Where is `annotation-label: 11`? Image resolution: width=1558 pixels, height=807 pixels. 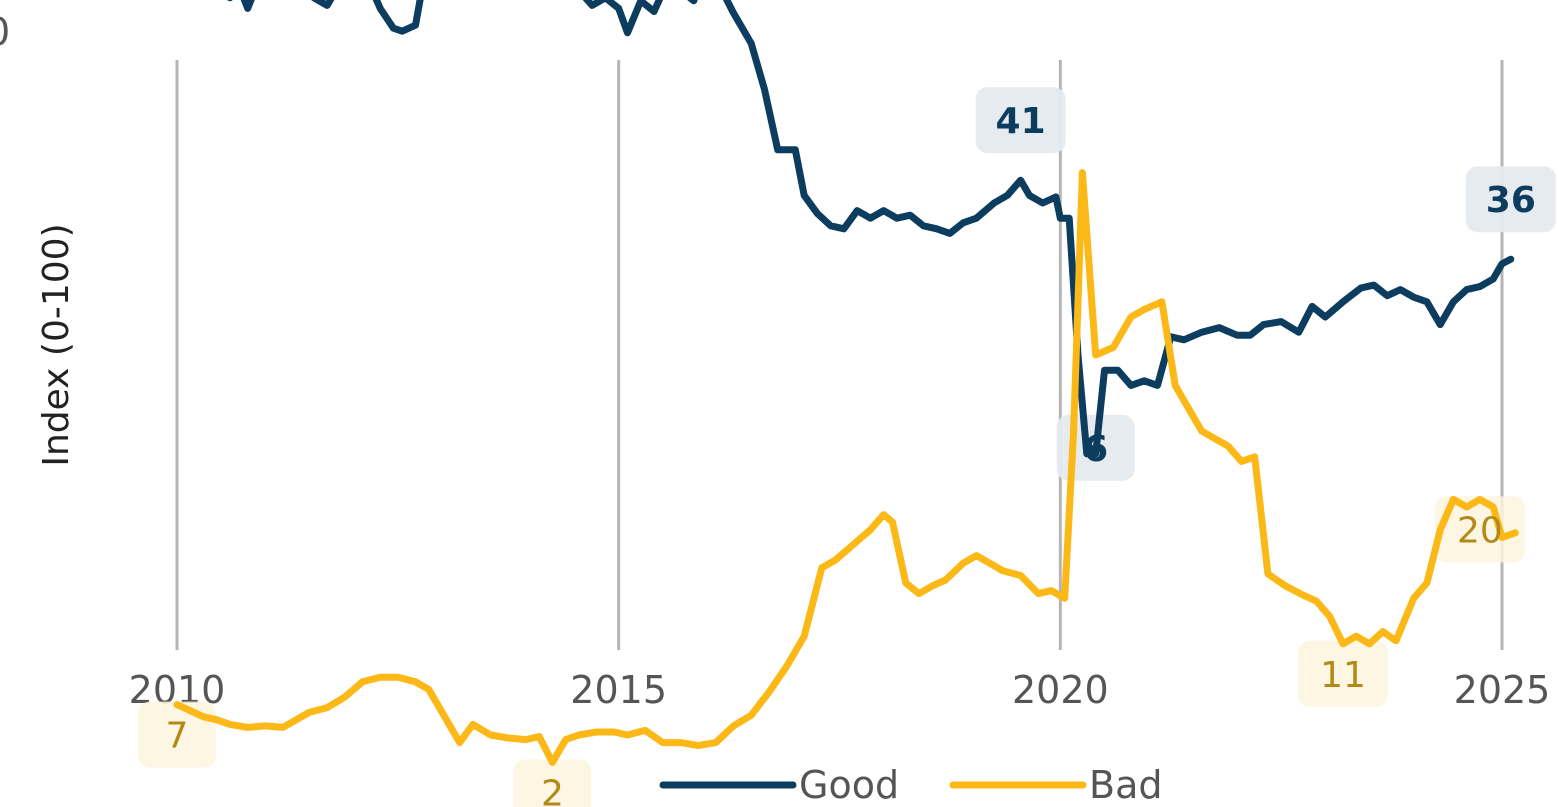 annotation-label: 11 is located at coordinates (1343, 675).